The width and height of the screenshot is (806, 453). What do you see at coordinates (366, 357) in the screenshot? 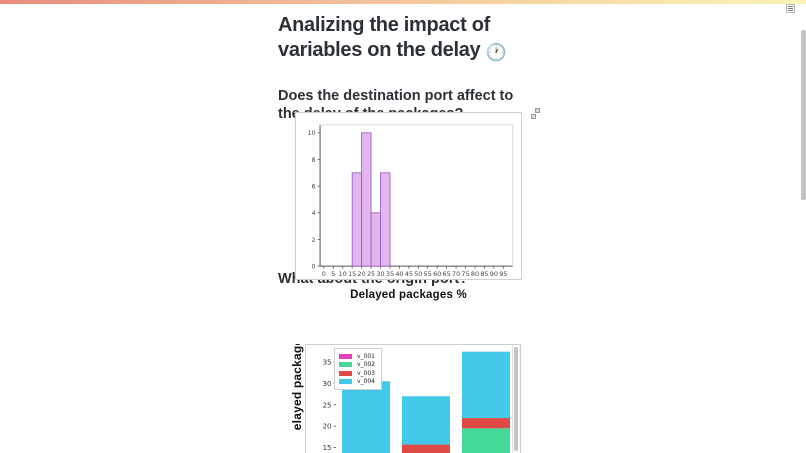
I see `legend-label: v_001` at bounding box center [366, 357].